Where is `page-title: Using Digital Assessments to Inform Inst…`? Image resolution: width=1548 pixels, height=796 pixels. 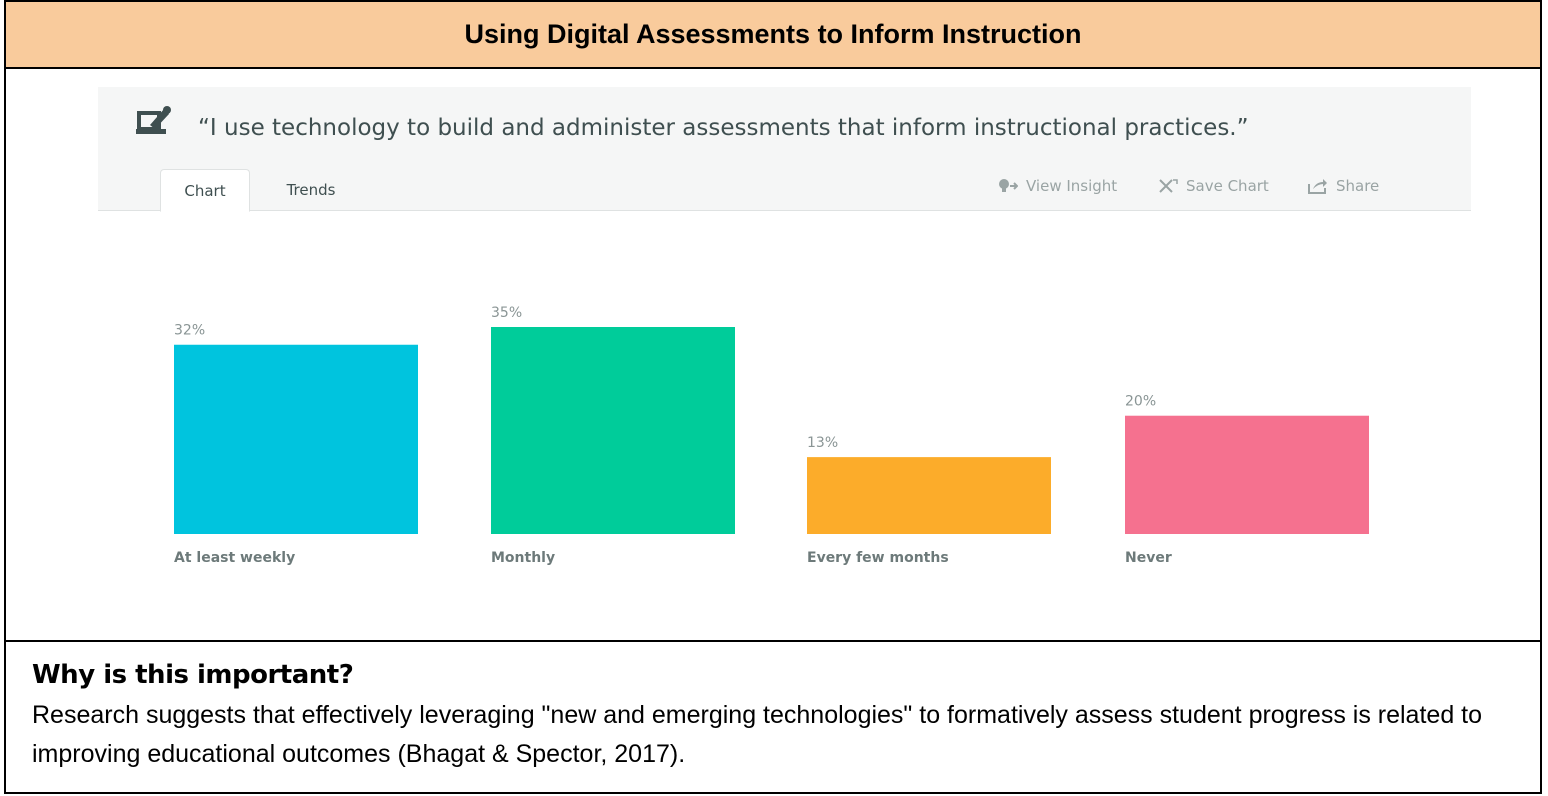 page-title: Using Digital Assessments to Inform Inst… is located at coordinates (773, 34).